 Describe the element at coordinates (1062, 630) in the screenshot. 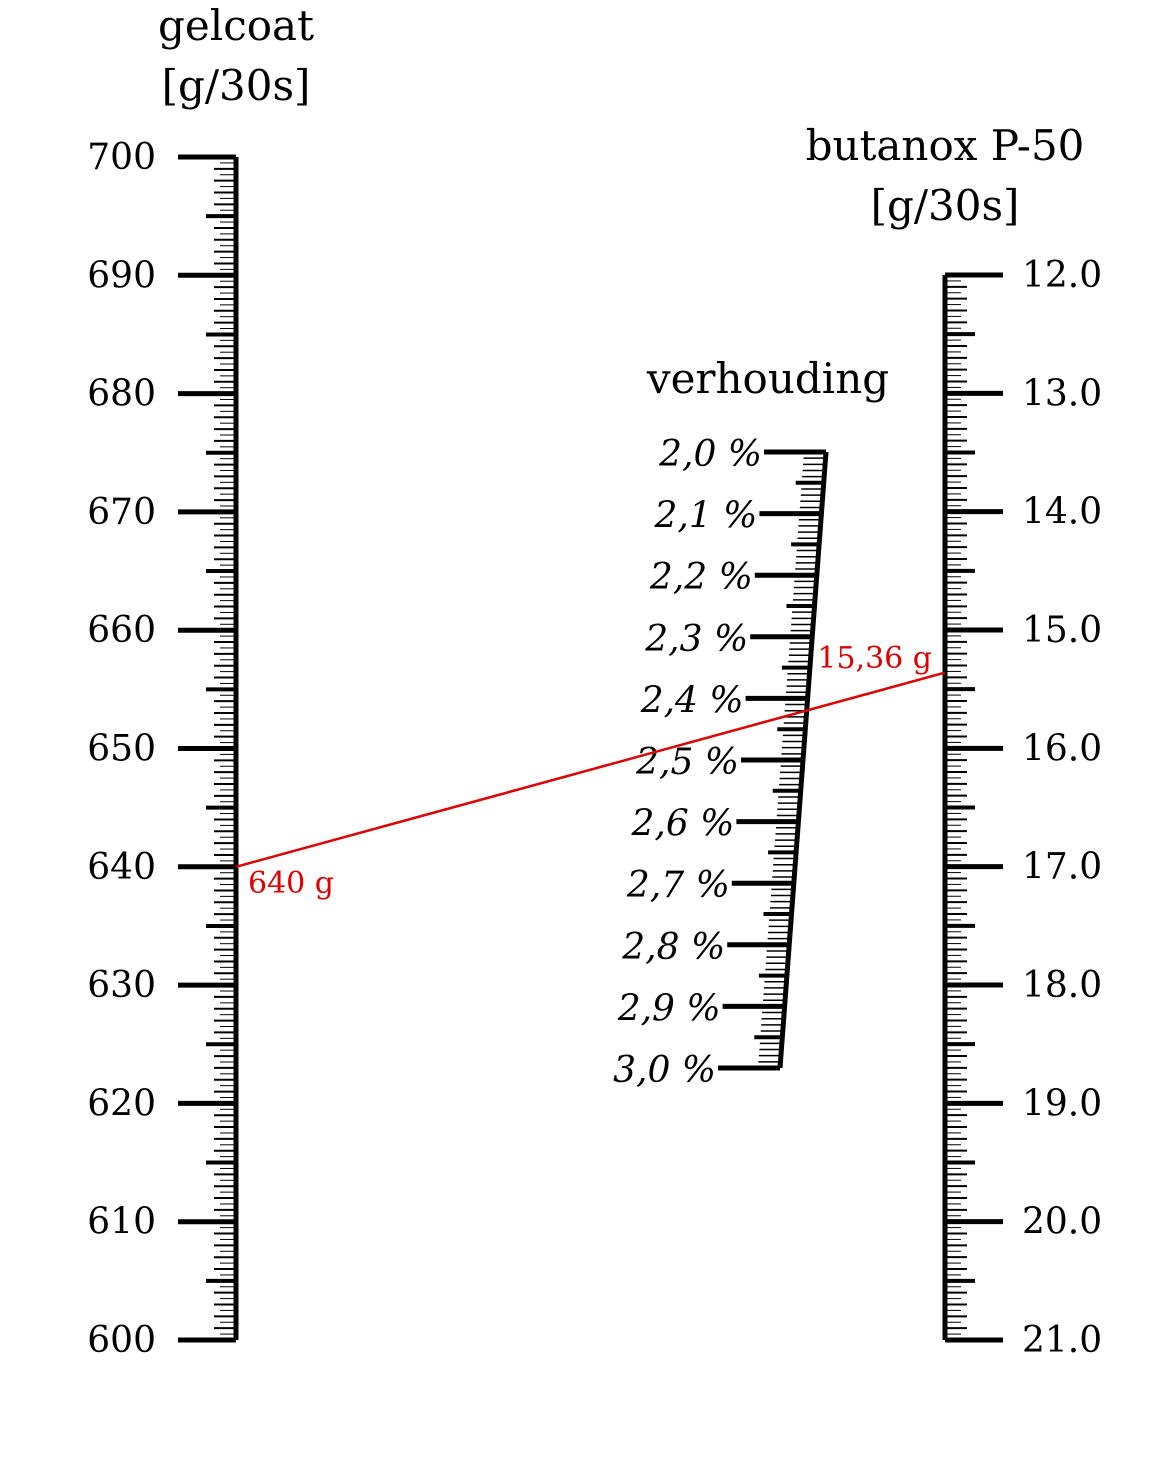

I see `butanox-tick-label: 15.0` at that location.